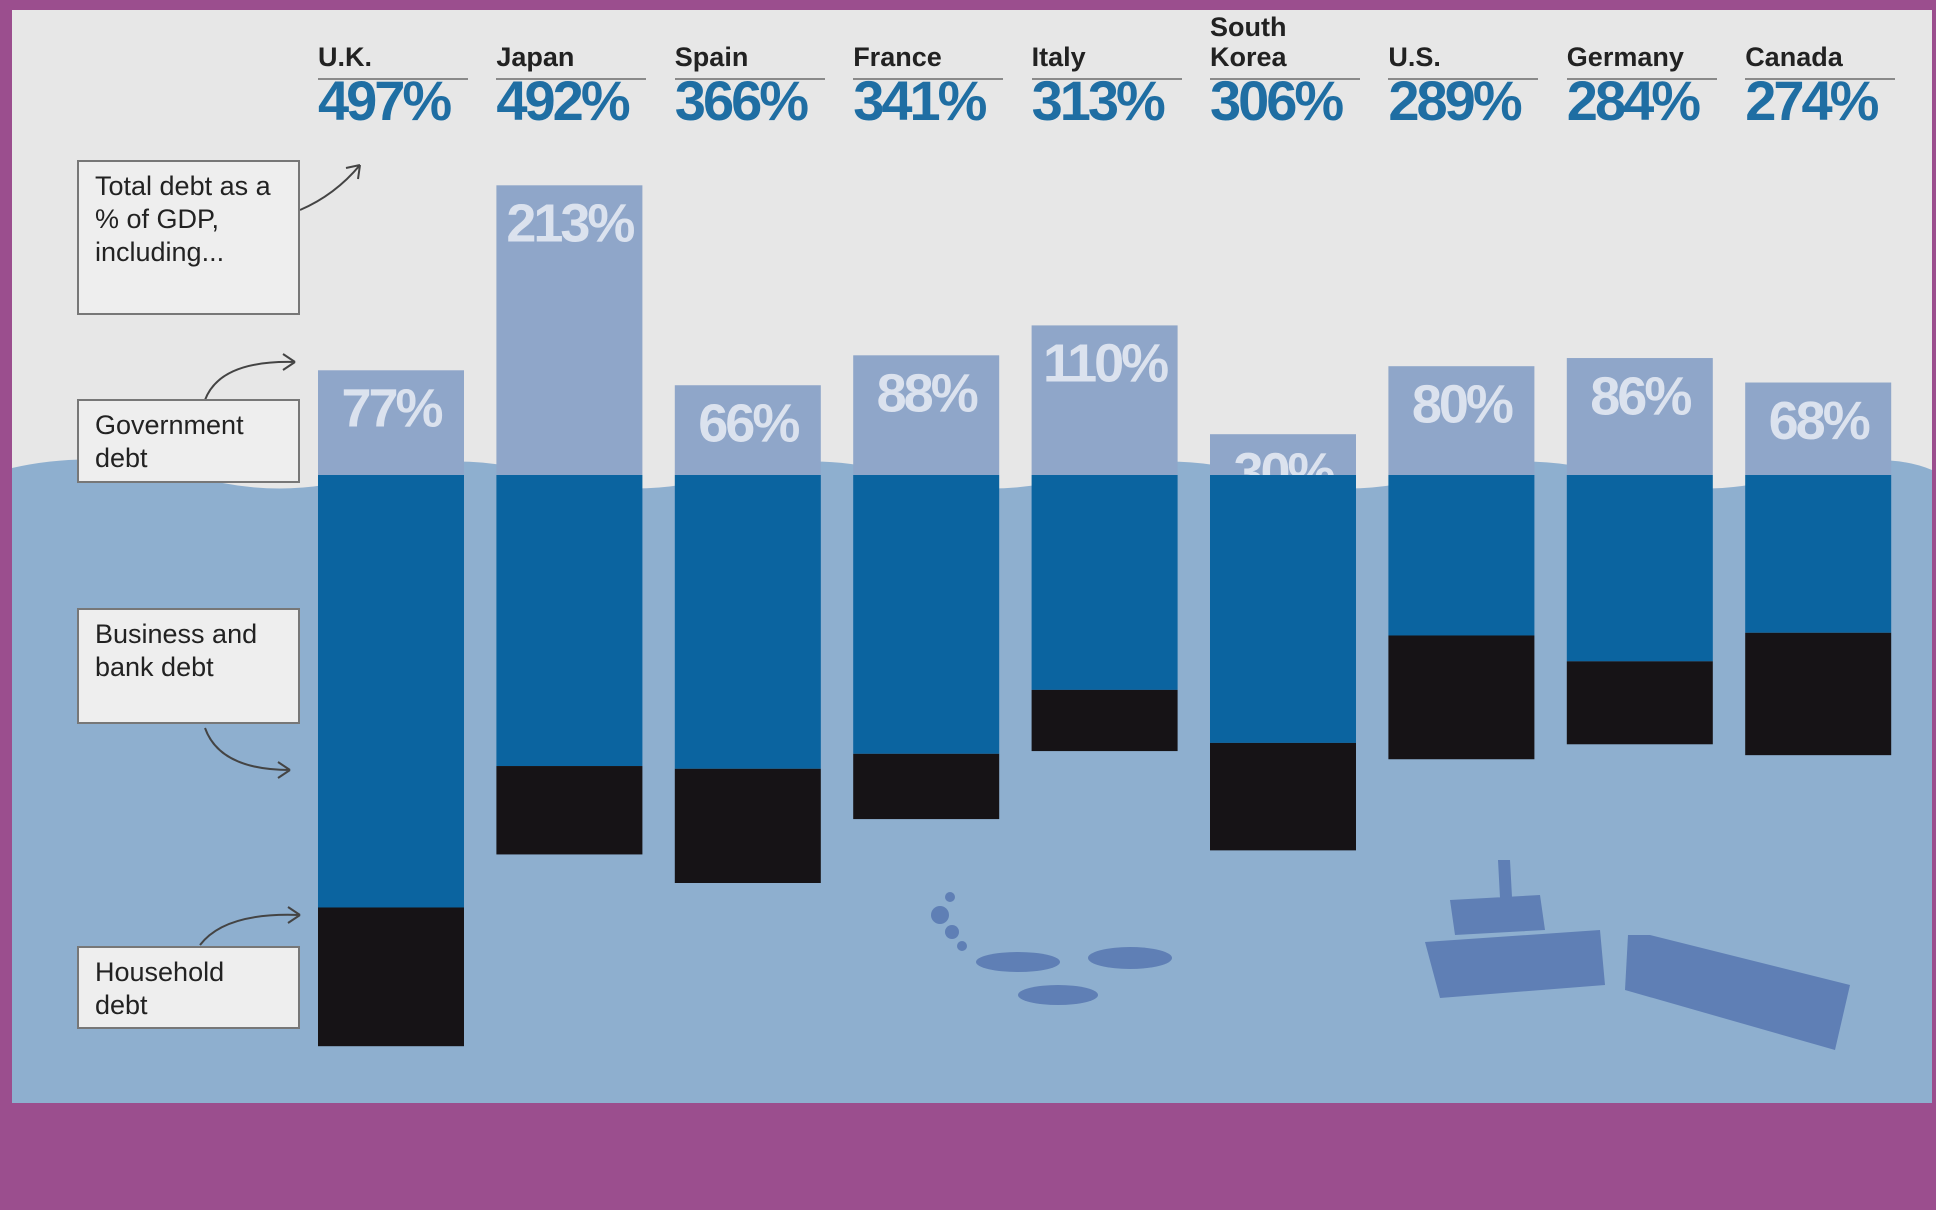 This screenshot has height=1210, width=1936. What do you see at coordinates (1277, 100) in the screenshot?
I see `total-label: 306%` at bounding box center [1277, 100].